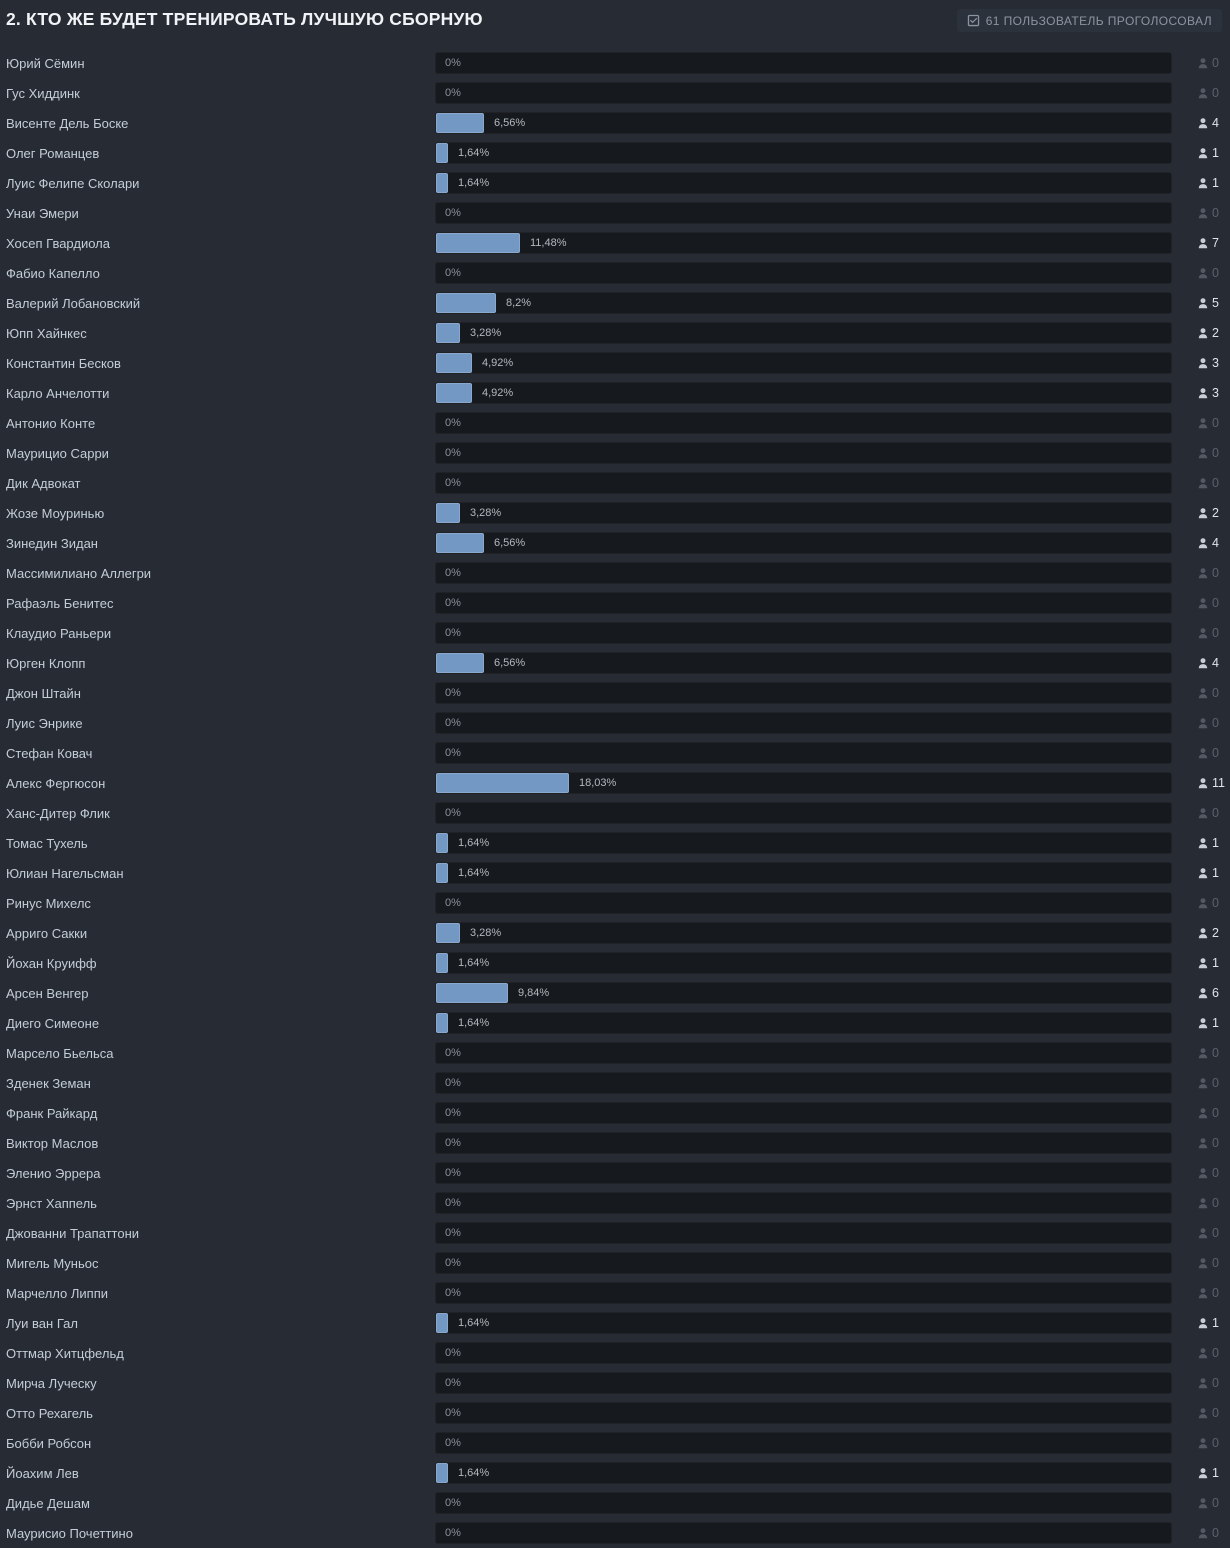  Describe the element at coordinates (510, 123) in the screenshot. I see `option-percent-label: 6,56%` at that location.